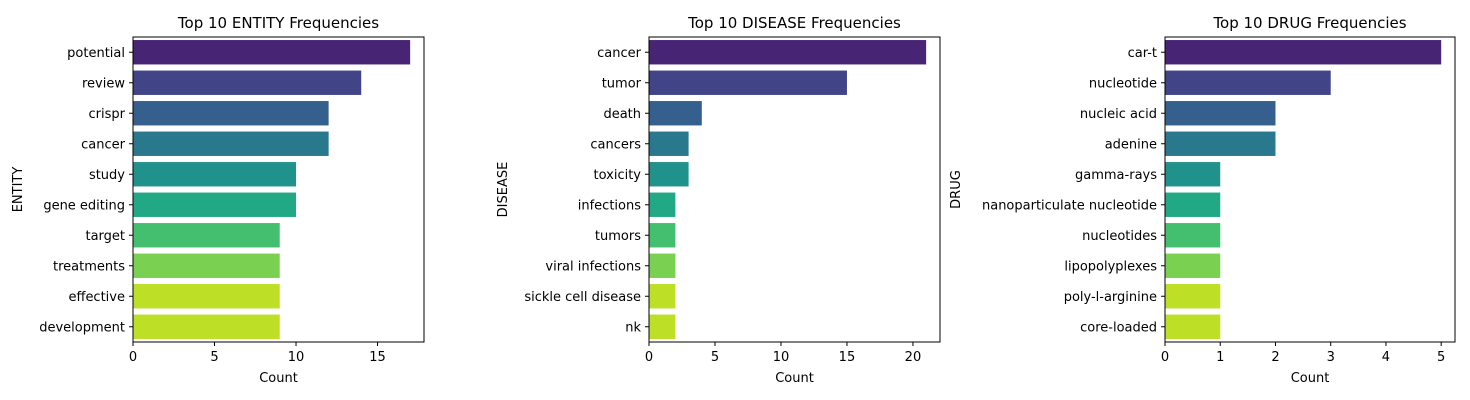 The image size is (1470, 400). What do you see at coordinates (503, 190) in the screenshot?
I see `y-axis-label: DISEASE` at bounding box center [503, 190].